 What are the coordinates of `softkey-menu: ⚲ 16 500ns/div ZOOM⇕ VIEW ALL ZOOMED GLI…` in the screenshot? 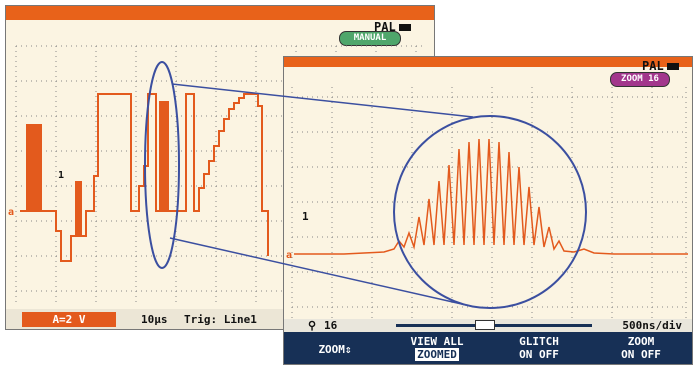 It's located at (488, 341).